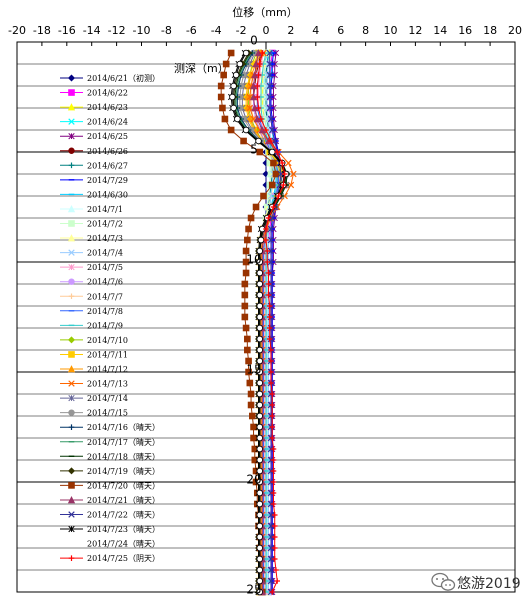 The image size is (531, 605). Describe the element at coordinates (253, 590) in the screenshot. I see `y-tick-label: 25` at that location.